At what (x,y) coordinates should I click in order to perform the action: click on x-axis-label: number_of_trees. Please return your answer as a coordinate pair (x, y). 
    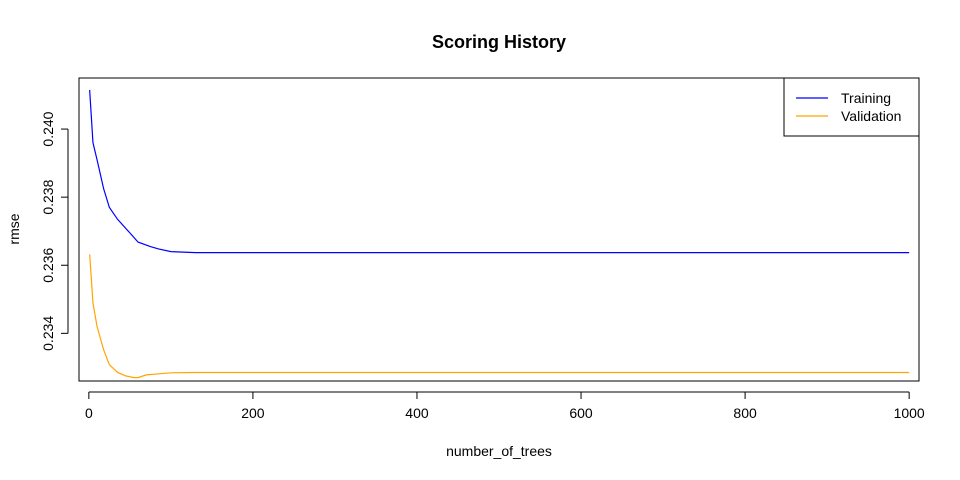
    Looking at the image, I should click on (499, 451).